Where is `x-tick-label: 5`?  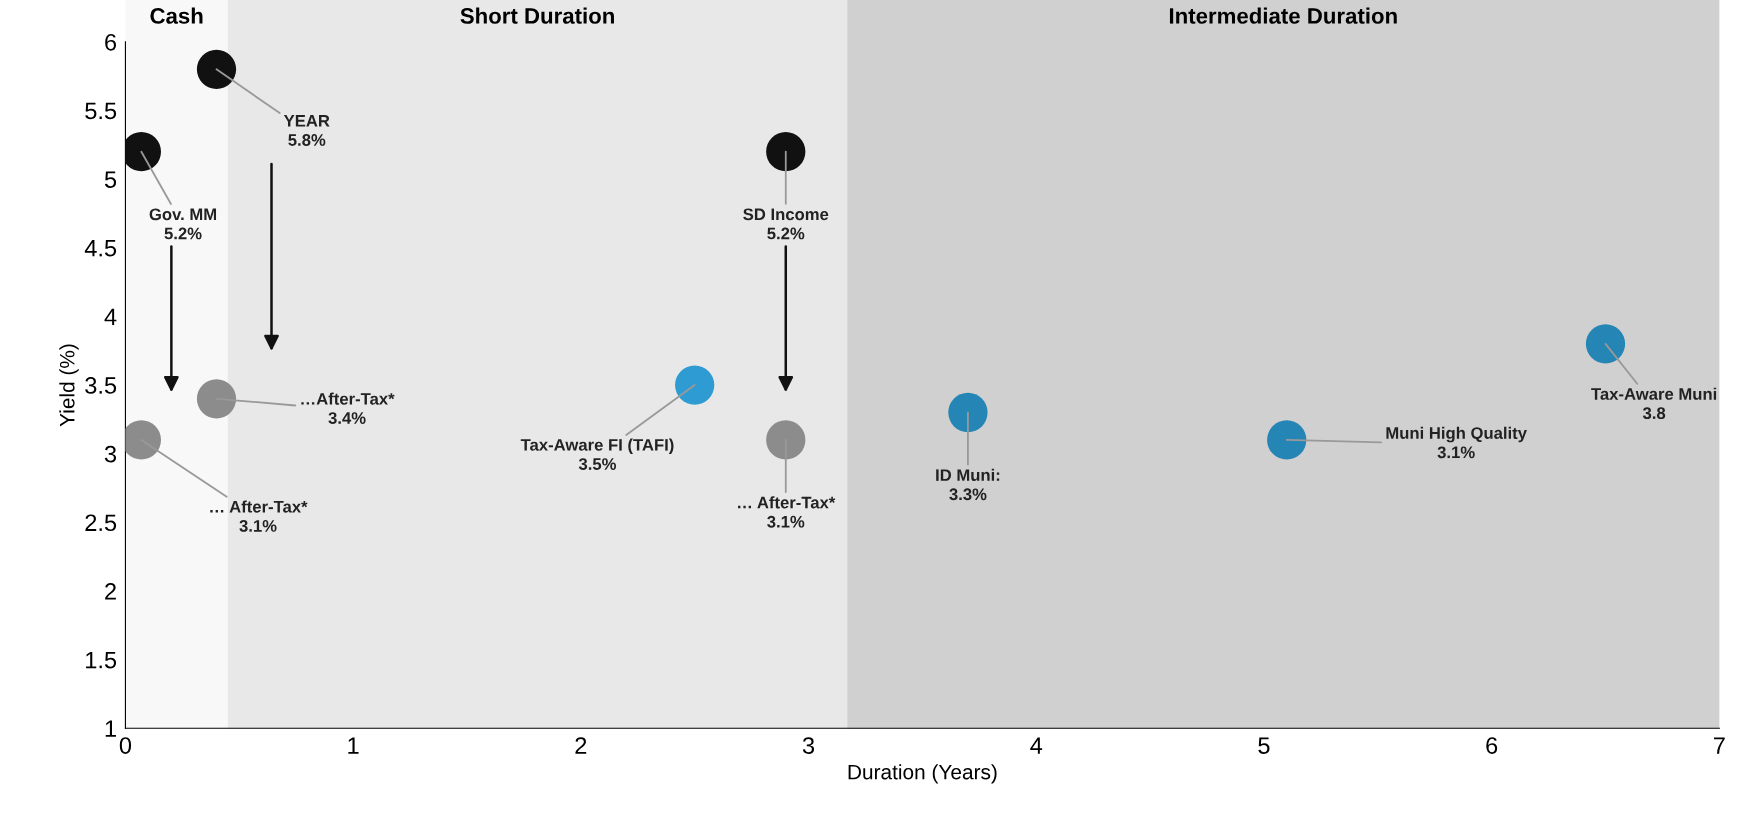
x-tick-label: 5 is located at coordinates (1264, 745).